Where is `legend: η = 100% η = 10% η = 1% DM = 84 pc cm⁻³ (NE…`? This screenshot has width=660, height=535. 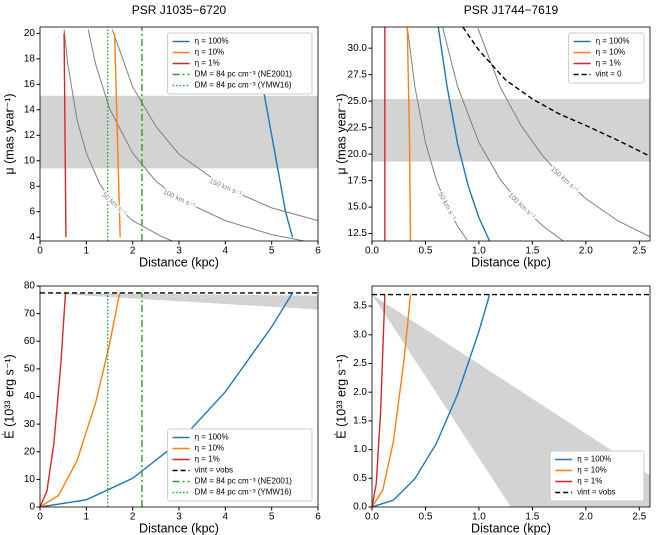 legend: η = 100% η = 10% η = 1% DM = 84 pc cm⁻³ (NE… is located at coordinates (240, 63).